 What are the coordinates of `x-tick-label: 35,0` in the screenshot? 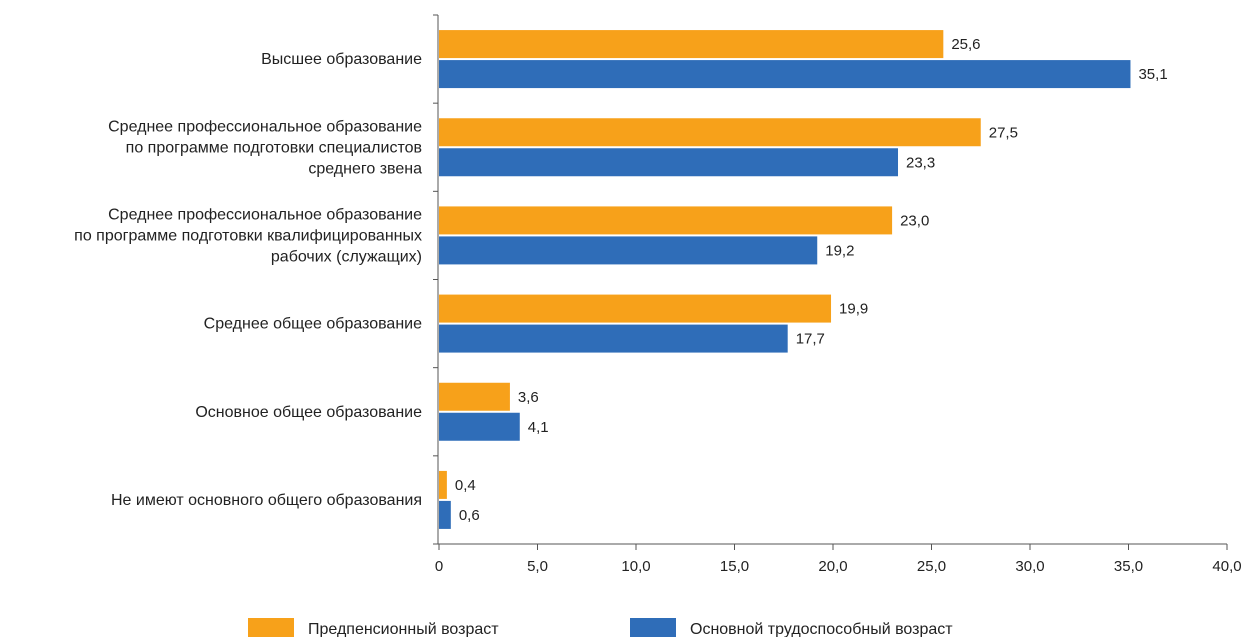 It's located at (1128, 566).